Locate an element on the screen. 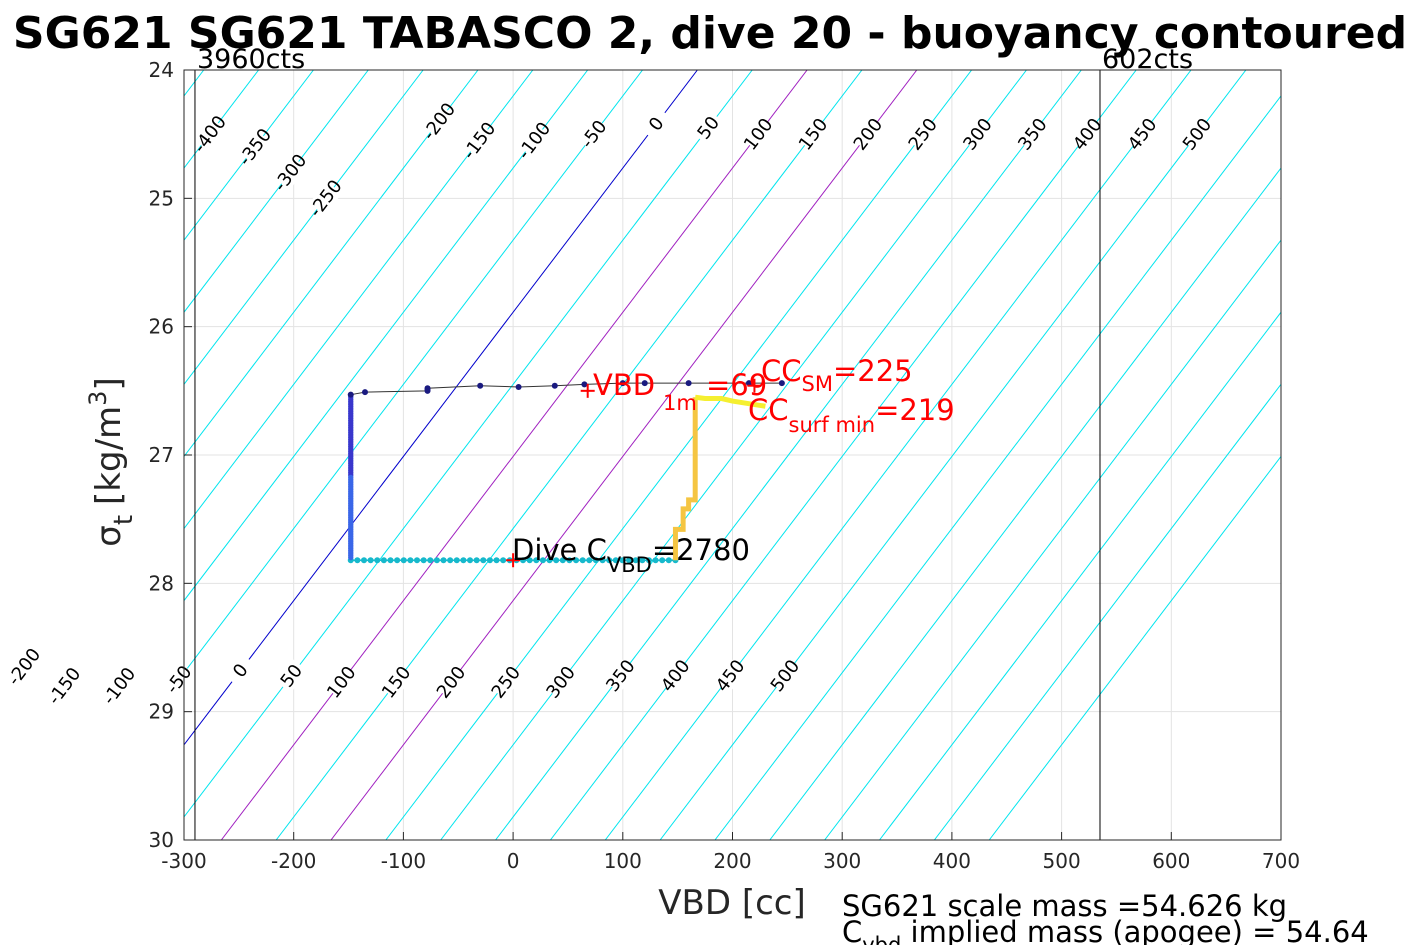  x-tick-label: 700 is located at coordinates (1281, 861).